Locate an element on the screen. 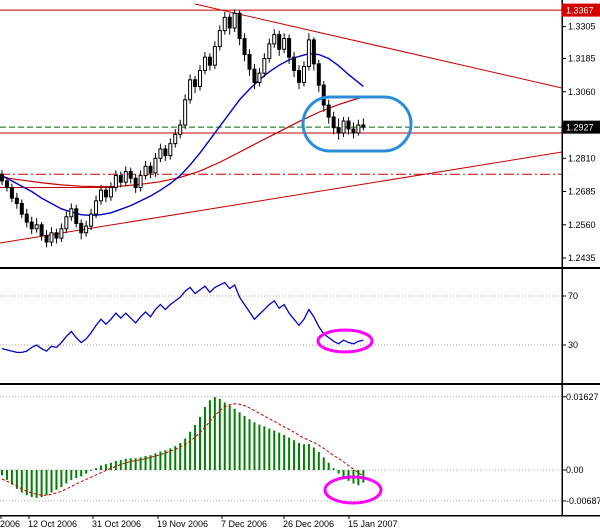 The image size is (600, 532). price-marker-label: 1.3367 is located at coordinates (580, 11).